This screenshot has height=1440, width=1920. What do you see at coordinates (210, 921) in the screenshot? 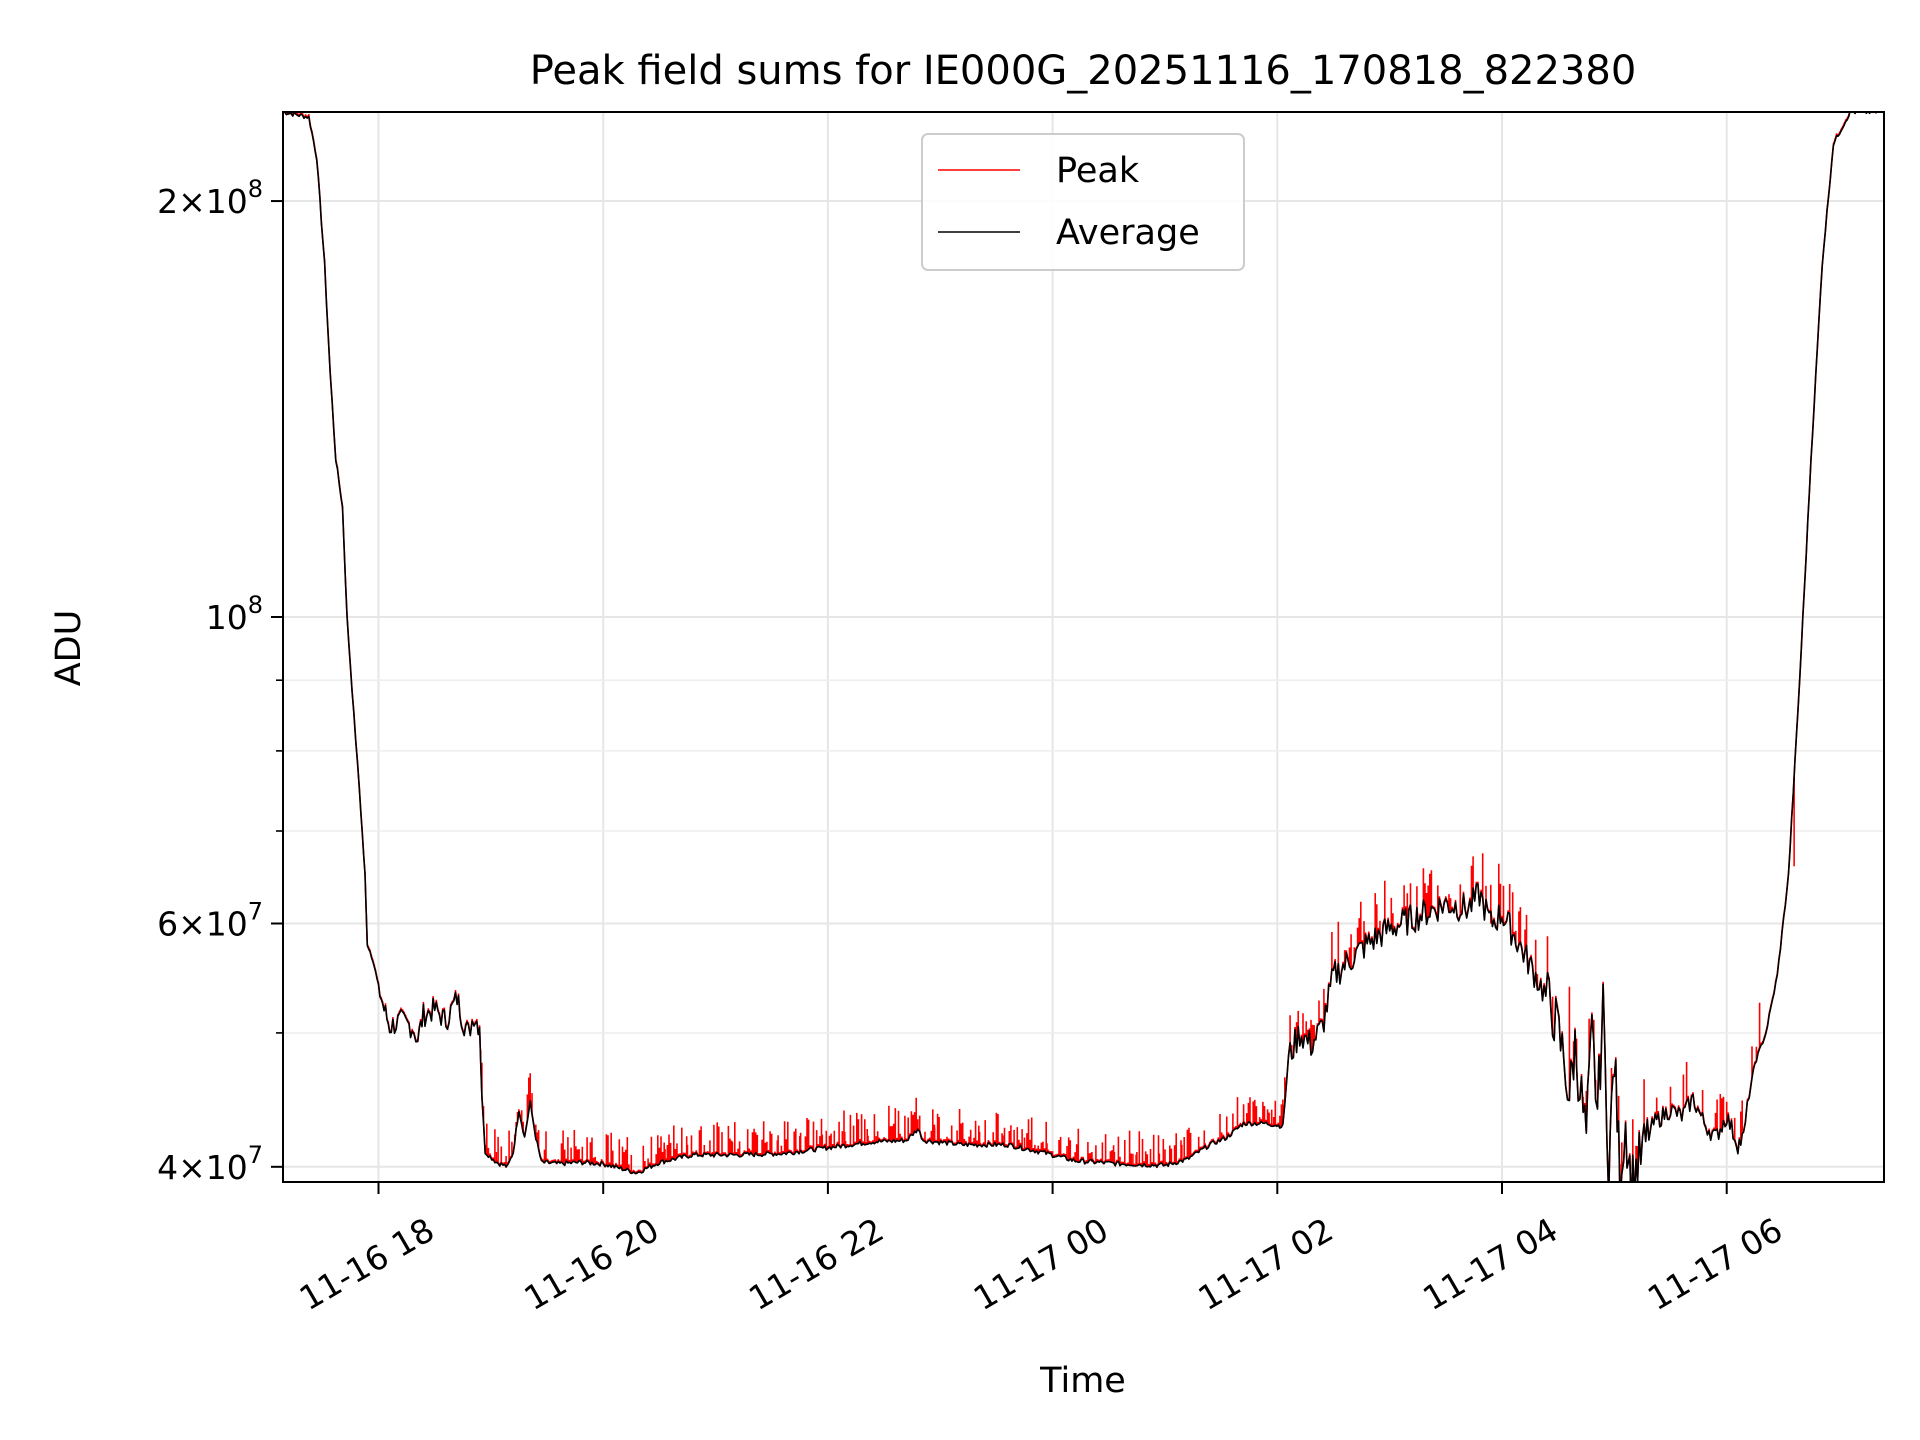
I see `y-tick-label: 6×107` at bounding box center [210, 921].